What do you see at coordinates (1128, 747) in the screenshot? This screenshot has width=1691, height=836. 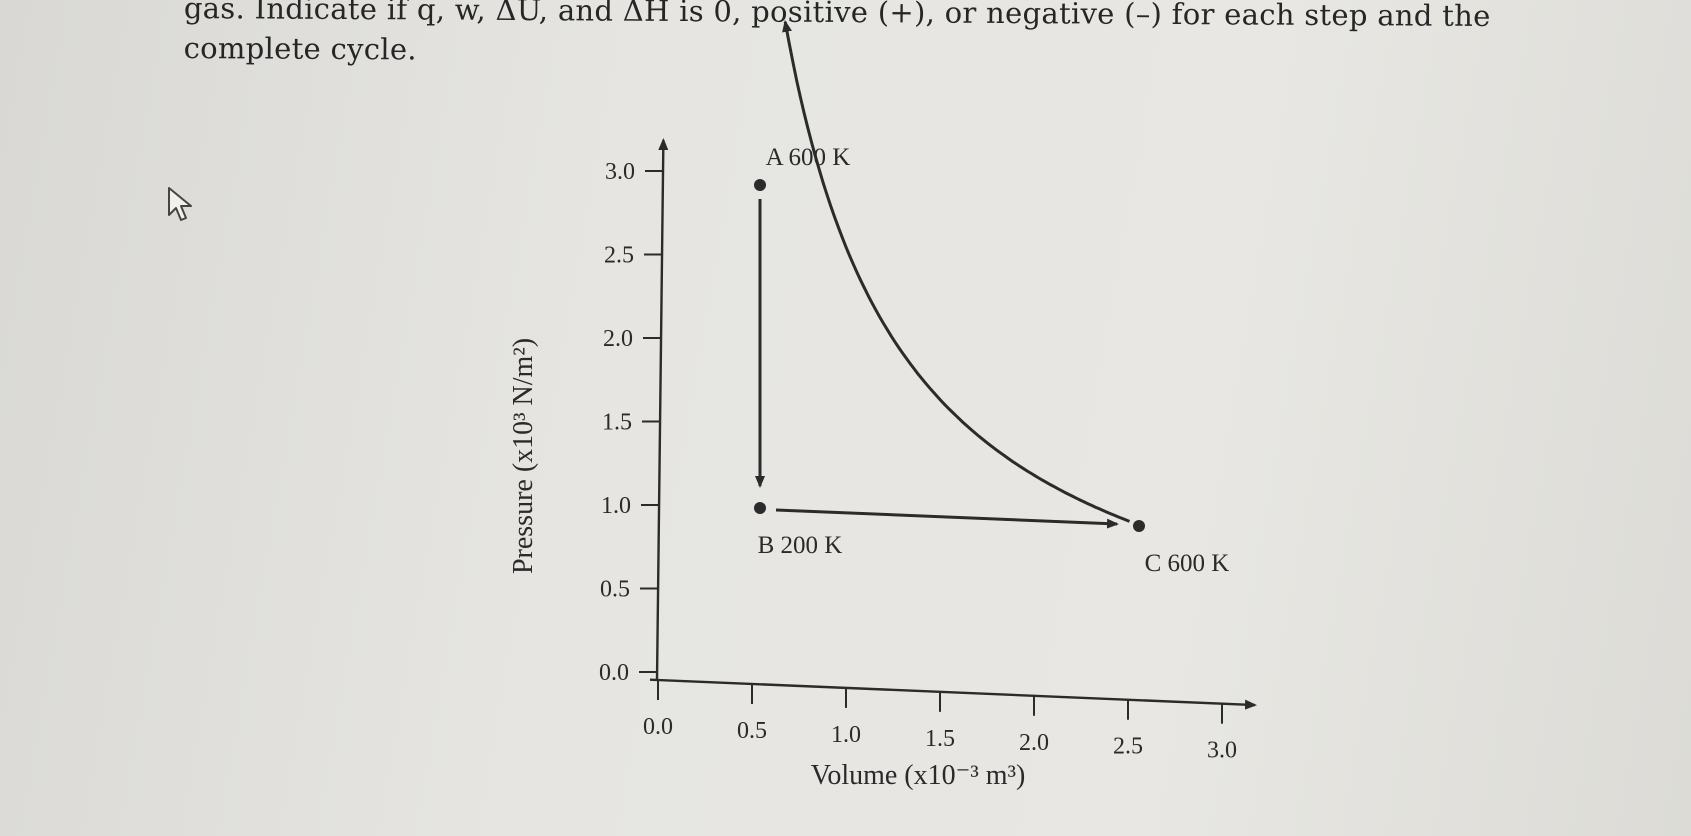 I see `x-tick-label: 2.5` at bounding box center [1128, 747].